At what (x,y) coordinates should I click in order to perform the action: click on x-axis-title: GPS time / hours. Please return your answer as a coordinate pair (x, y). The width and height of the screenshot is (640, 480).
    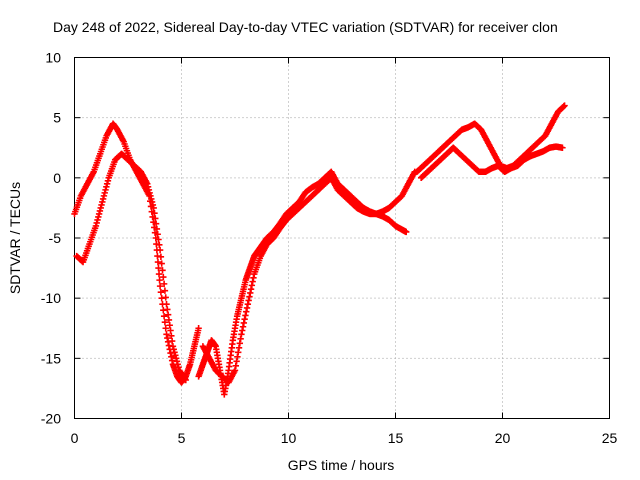
    Looking at the image, I should click on (341, 465).